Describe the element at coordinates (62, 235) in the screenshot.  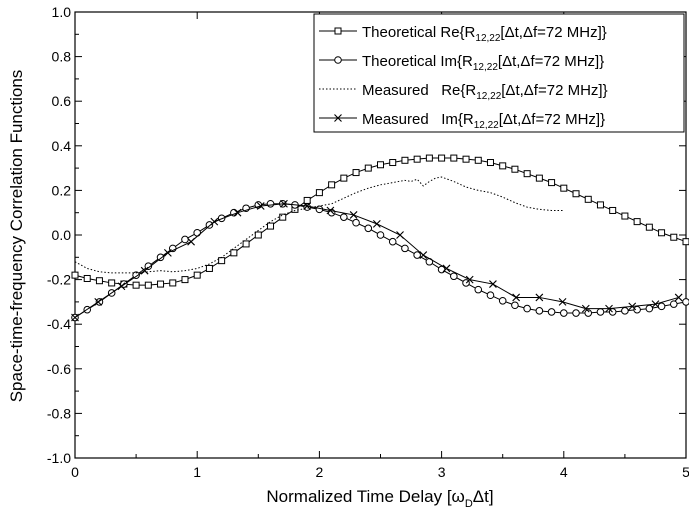
I see `y-tick-label: 0.0` at that location.